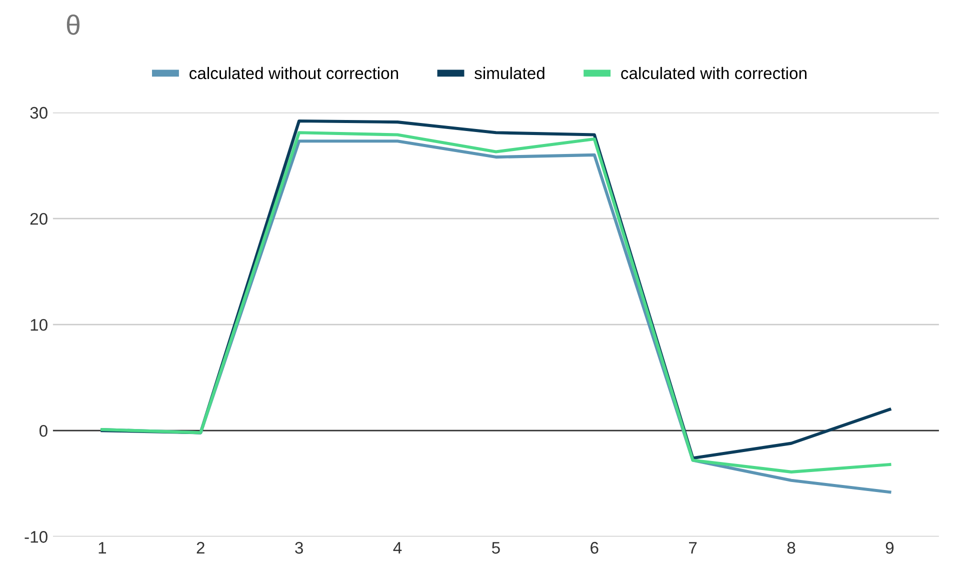 The height and width of the screenshot is (577, 963). I want to click on x-tick-label: 1, so click(102, 548).